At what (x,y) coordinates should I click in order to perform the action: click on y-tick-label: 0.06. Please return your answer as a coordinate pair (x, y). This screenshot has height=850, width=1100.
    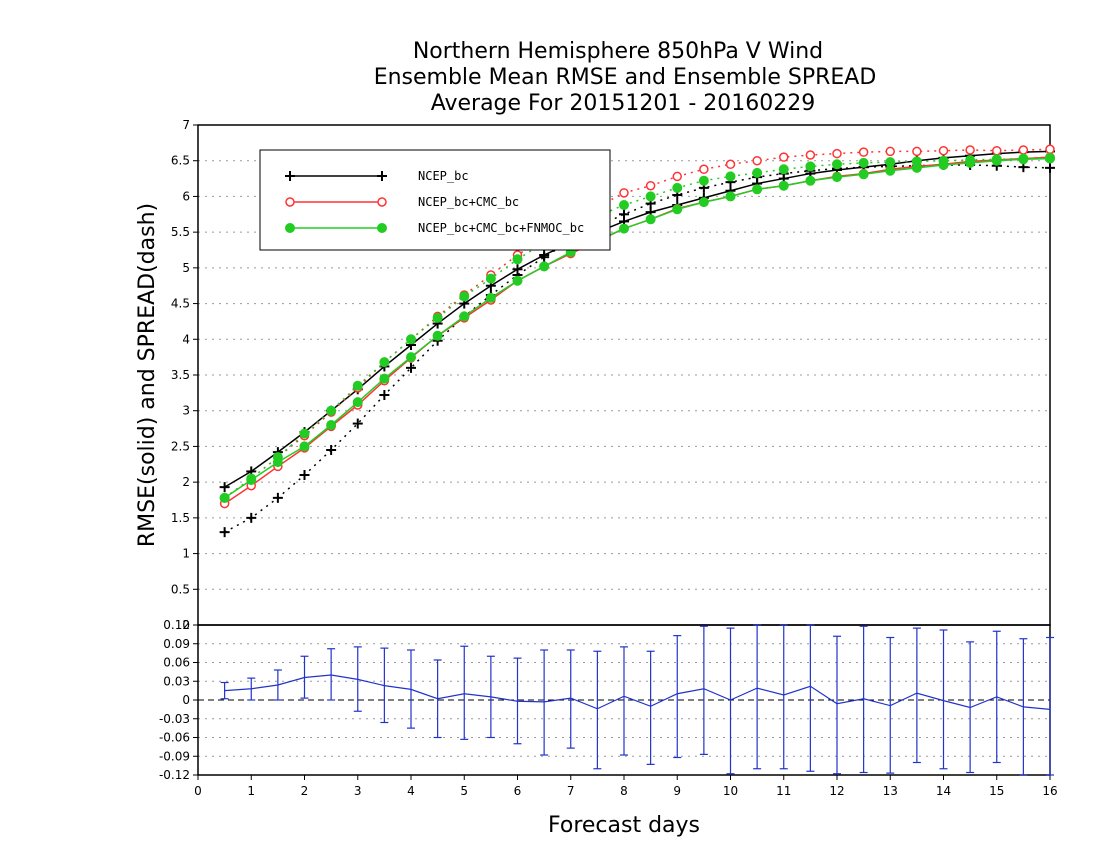
    Looking at the image, I should click on (176, 663).